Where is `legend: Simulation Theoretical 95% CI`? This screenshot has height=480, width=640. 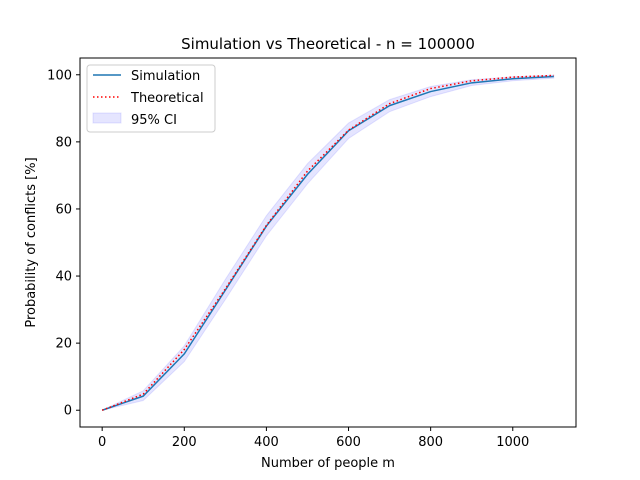 legend: Simulation Theoretical 95% CI is located at coordinates (151, 98).